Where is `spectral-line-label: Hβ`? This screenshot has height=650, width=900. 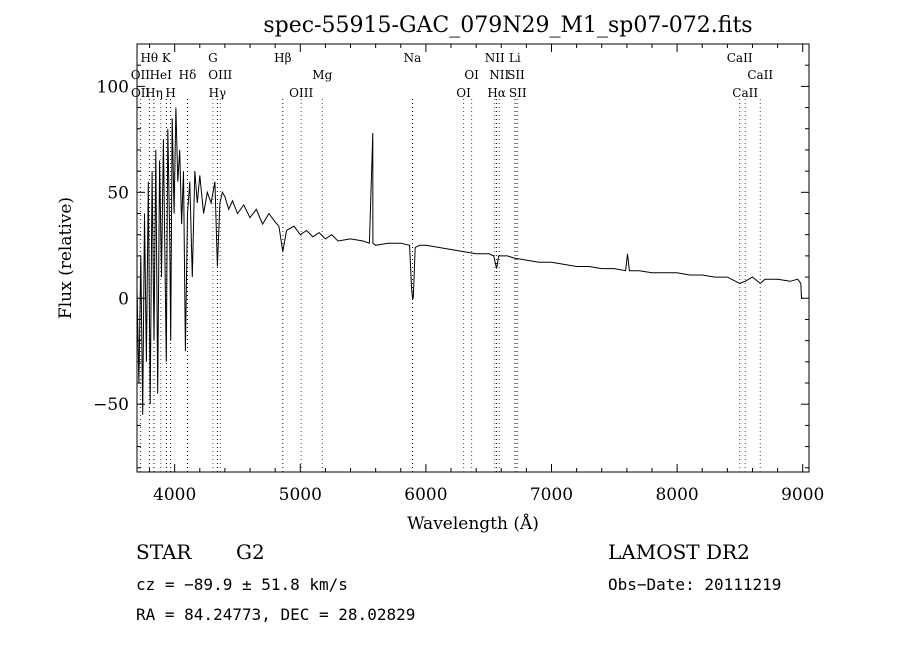 spectral-line-label: Hβ is located at coordinates (282, 58).